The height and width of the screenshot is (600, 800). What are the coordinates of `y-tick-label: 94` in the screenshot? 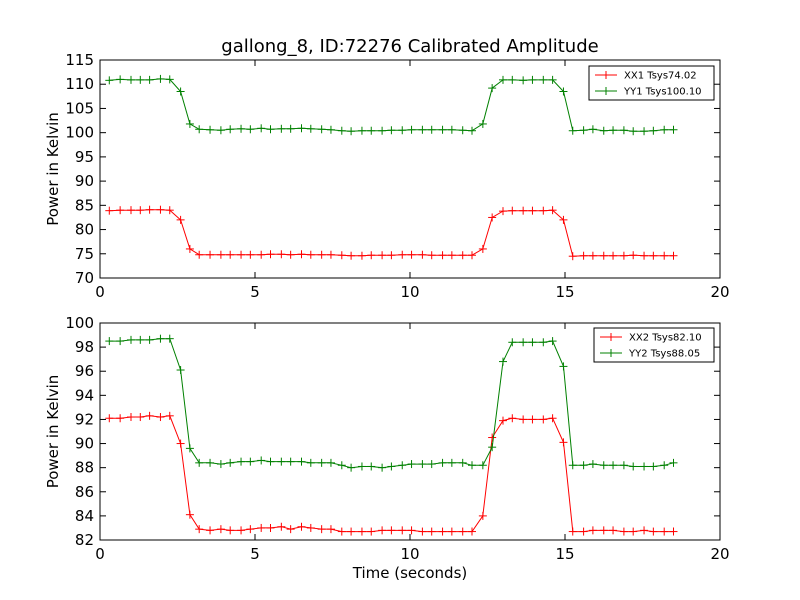 It's located at (84, 395).